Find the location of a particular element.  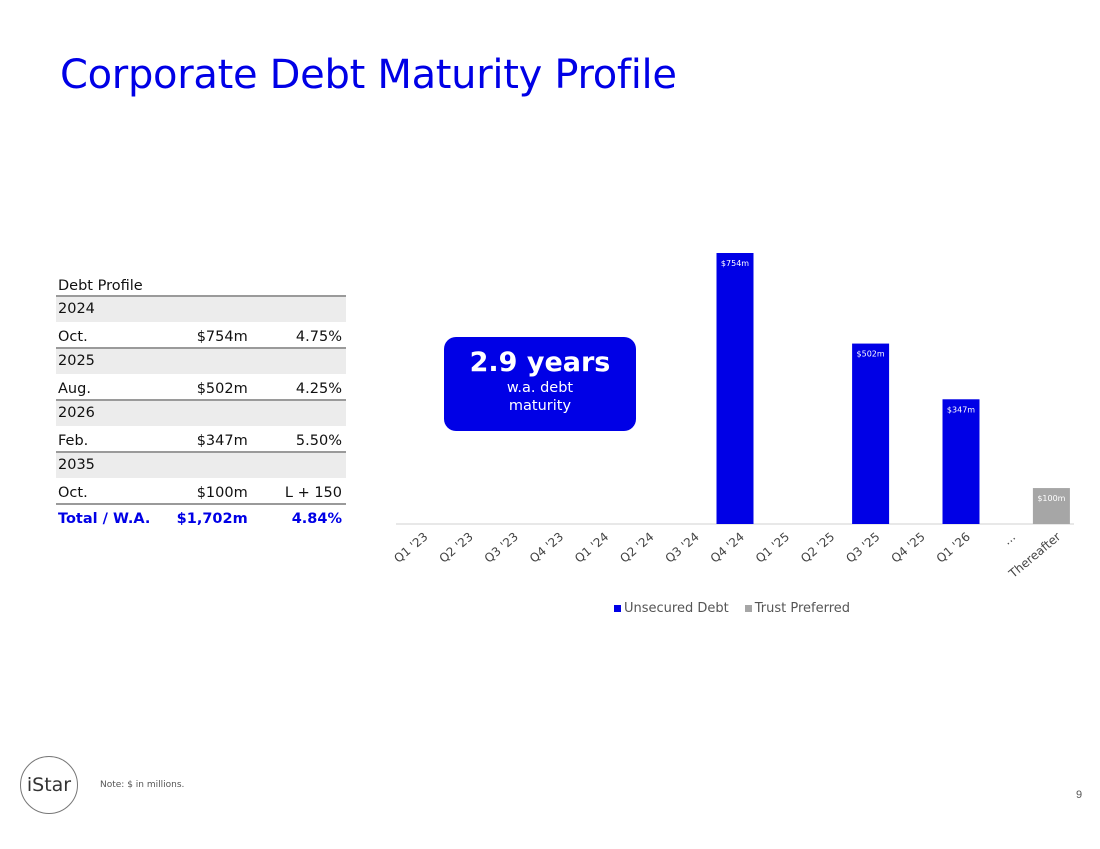

year-label: 2024 is located at coordinates (201, 309).